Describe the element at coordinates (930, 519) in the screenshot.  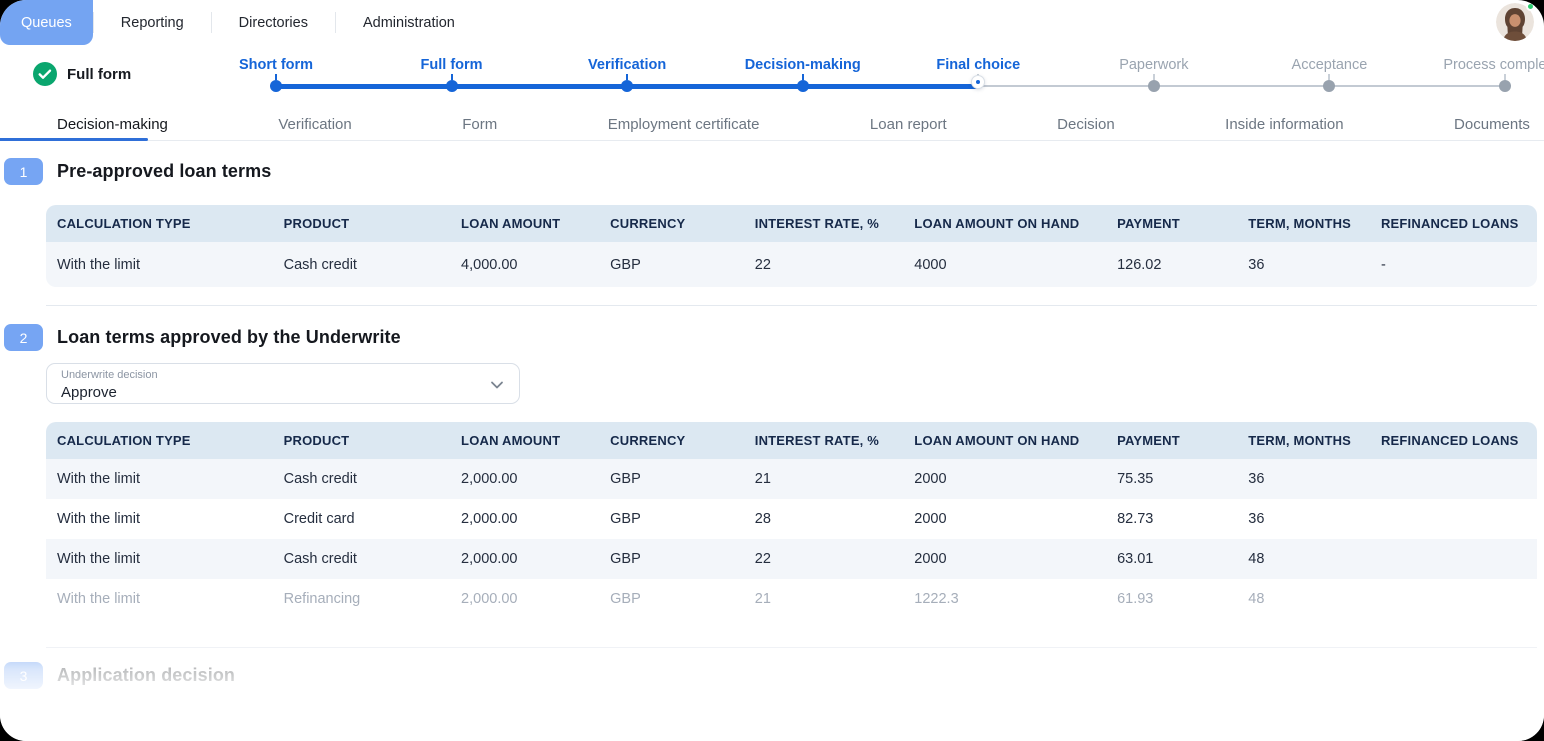
I see `cell-loan-amount-on-hand: 2000` at that location.